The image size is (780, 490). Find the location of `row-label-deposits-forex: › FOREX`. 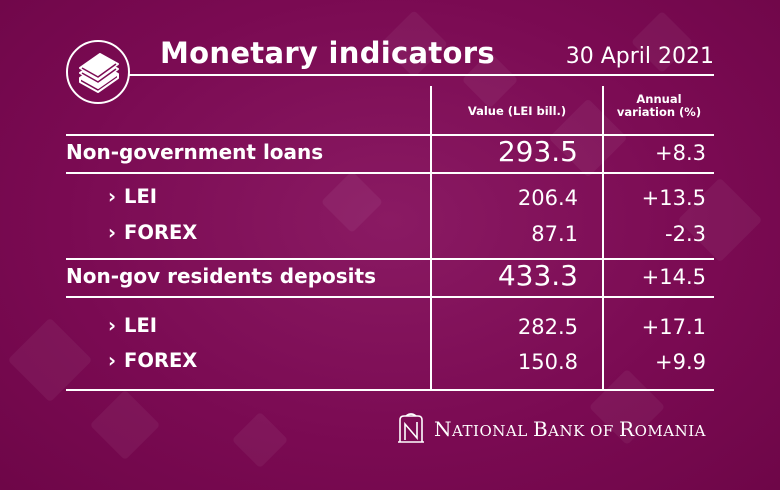

row-label-deposits-forex: › FOREX is located at coordinates (152, 360).